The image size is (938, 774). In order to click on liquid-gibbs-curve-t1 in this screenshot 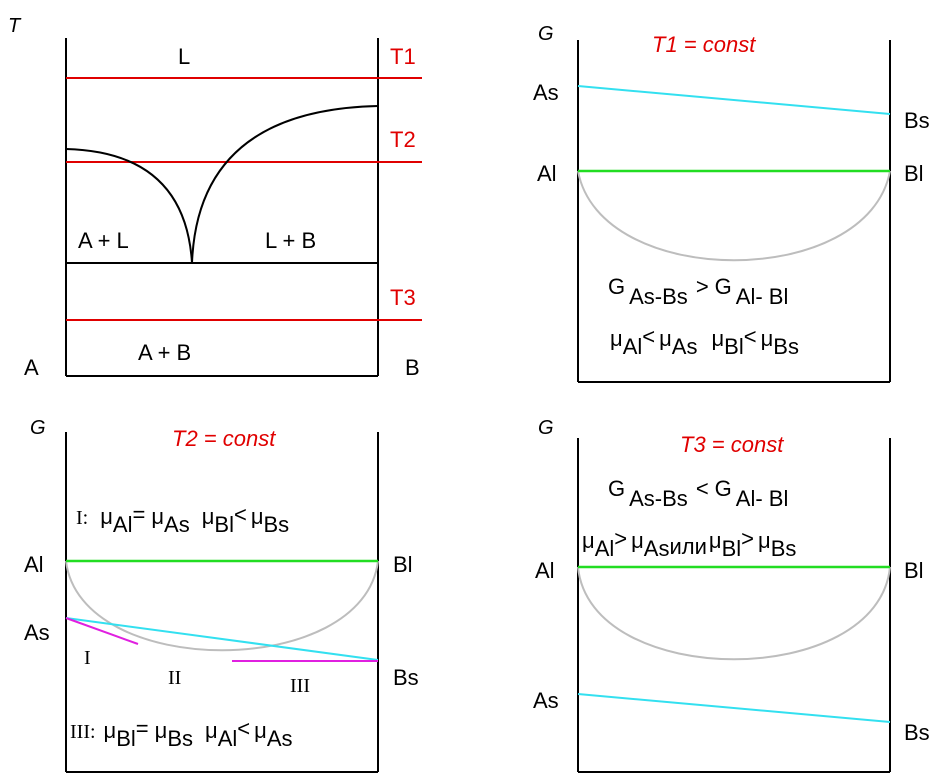, I will do `click(734, 216)`.